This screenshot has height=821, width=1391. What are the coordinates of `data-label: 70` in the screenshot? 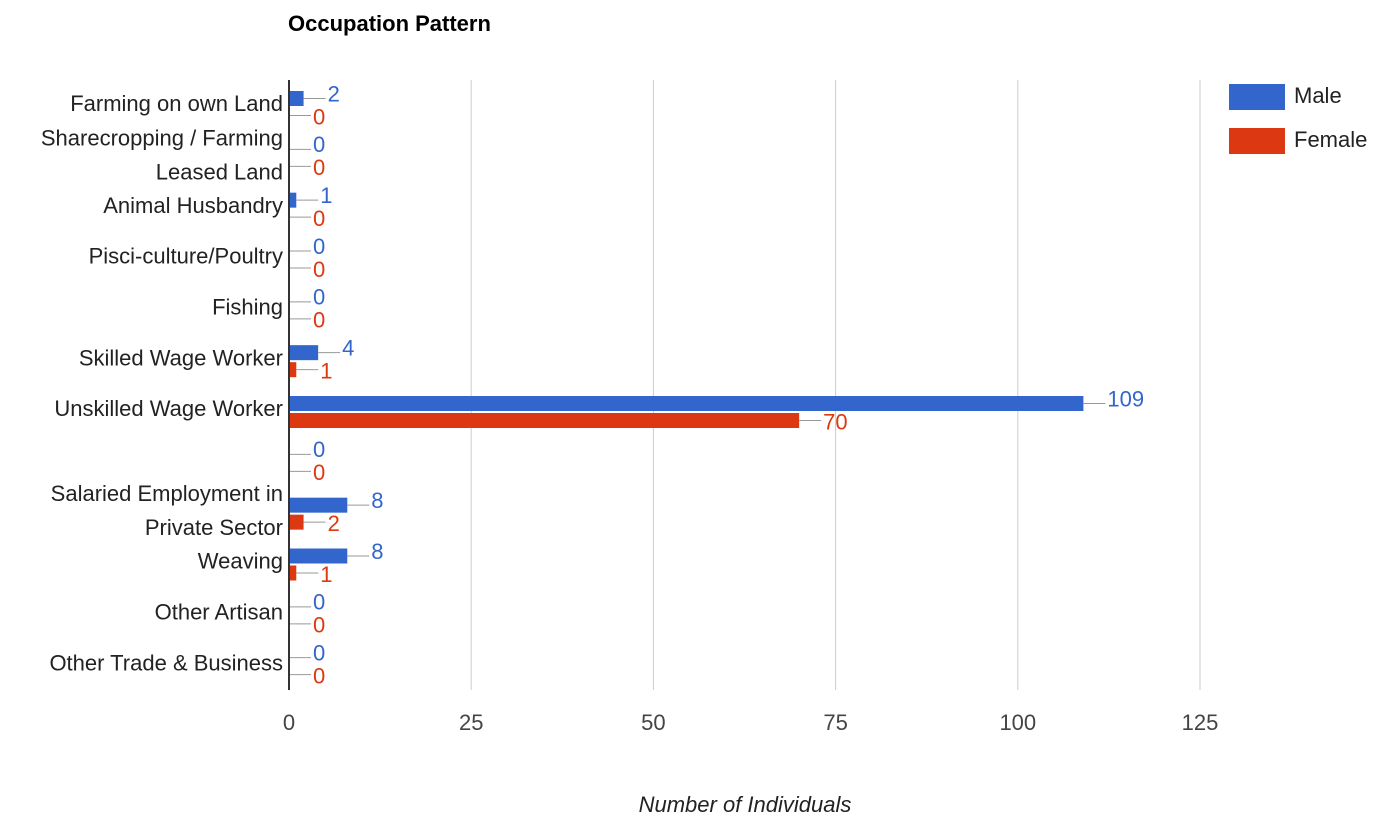 It's located at (835, 421).